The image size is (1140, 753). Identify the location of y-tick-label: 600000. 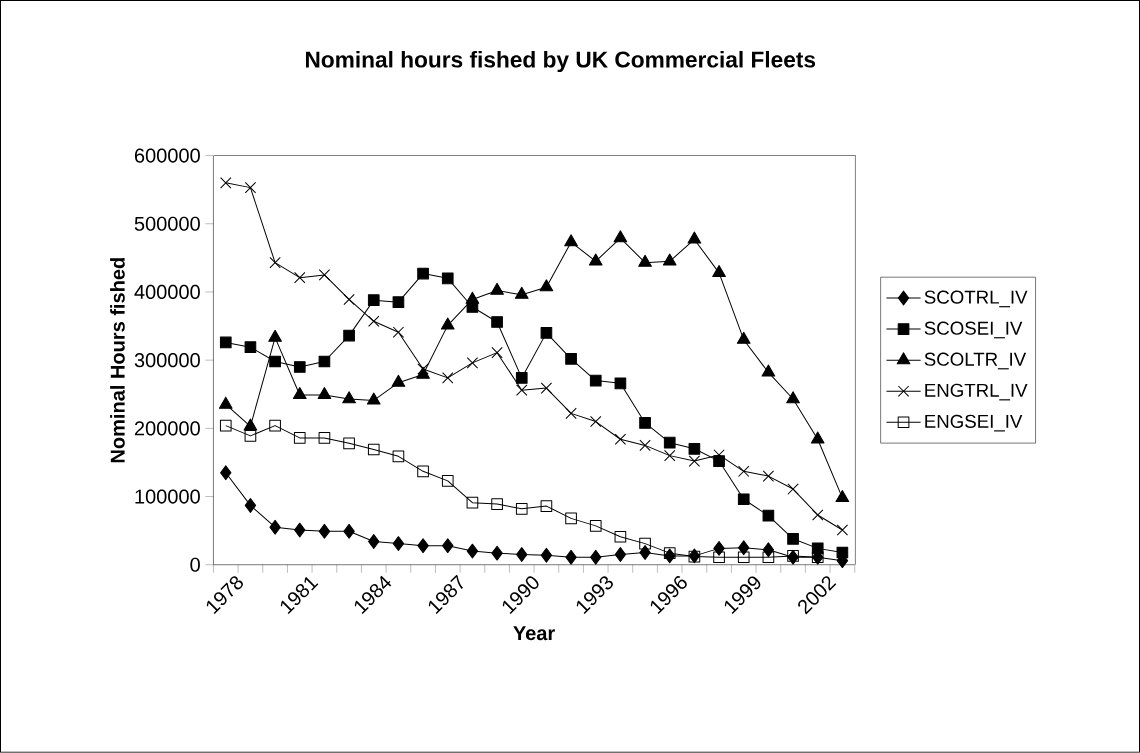
(167, 155).